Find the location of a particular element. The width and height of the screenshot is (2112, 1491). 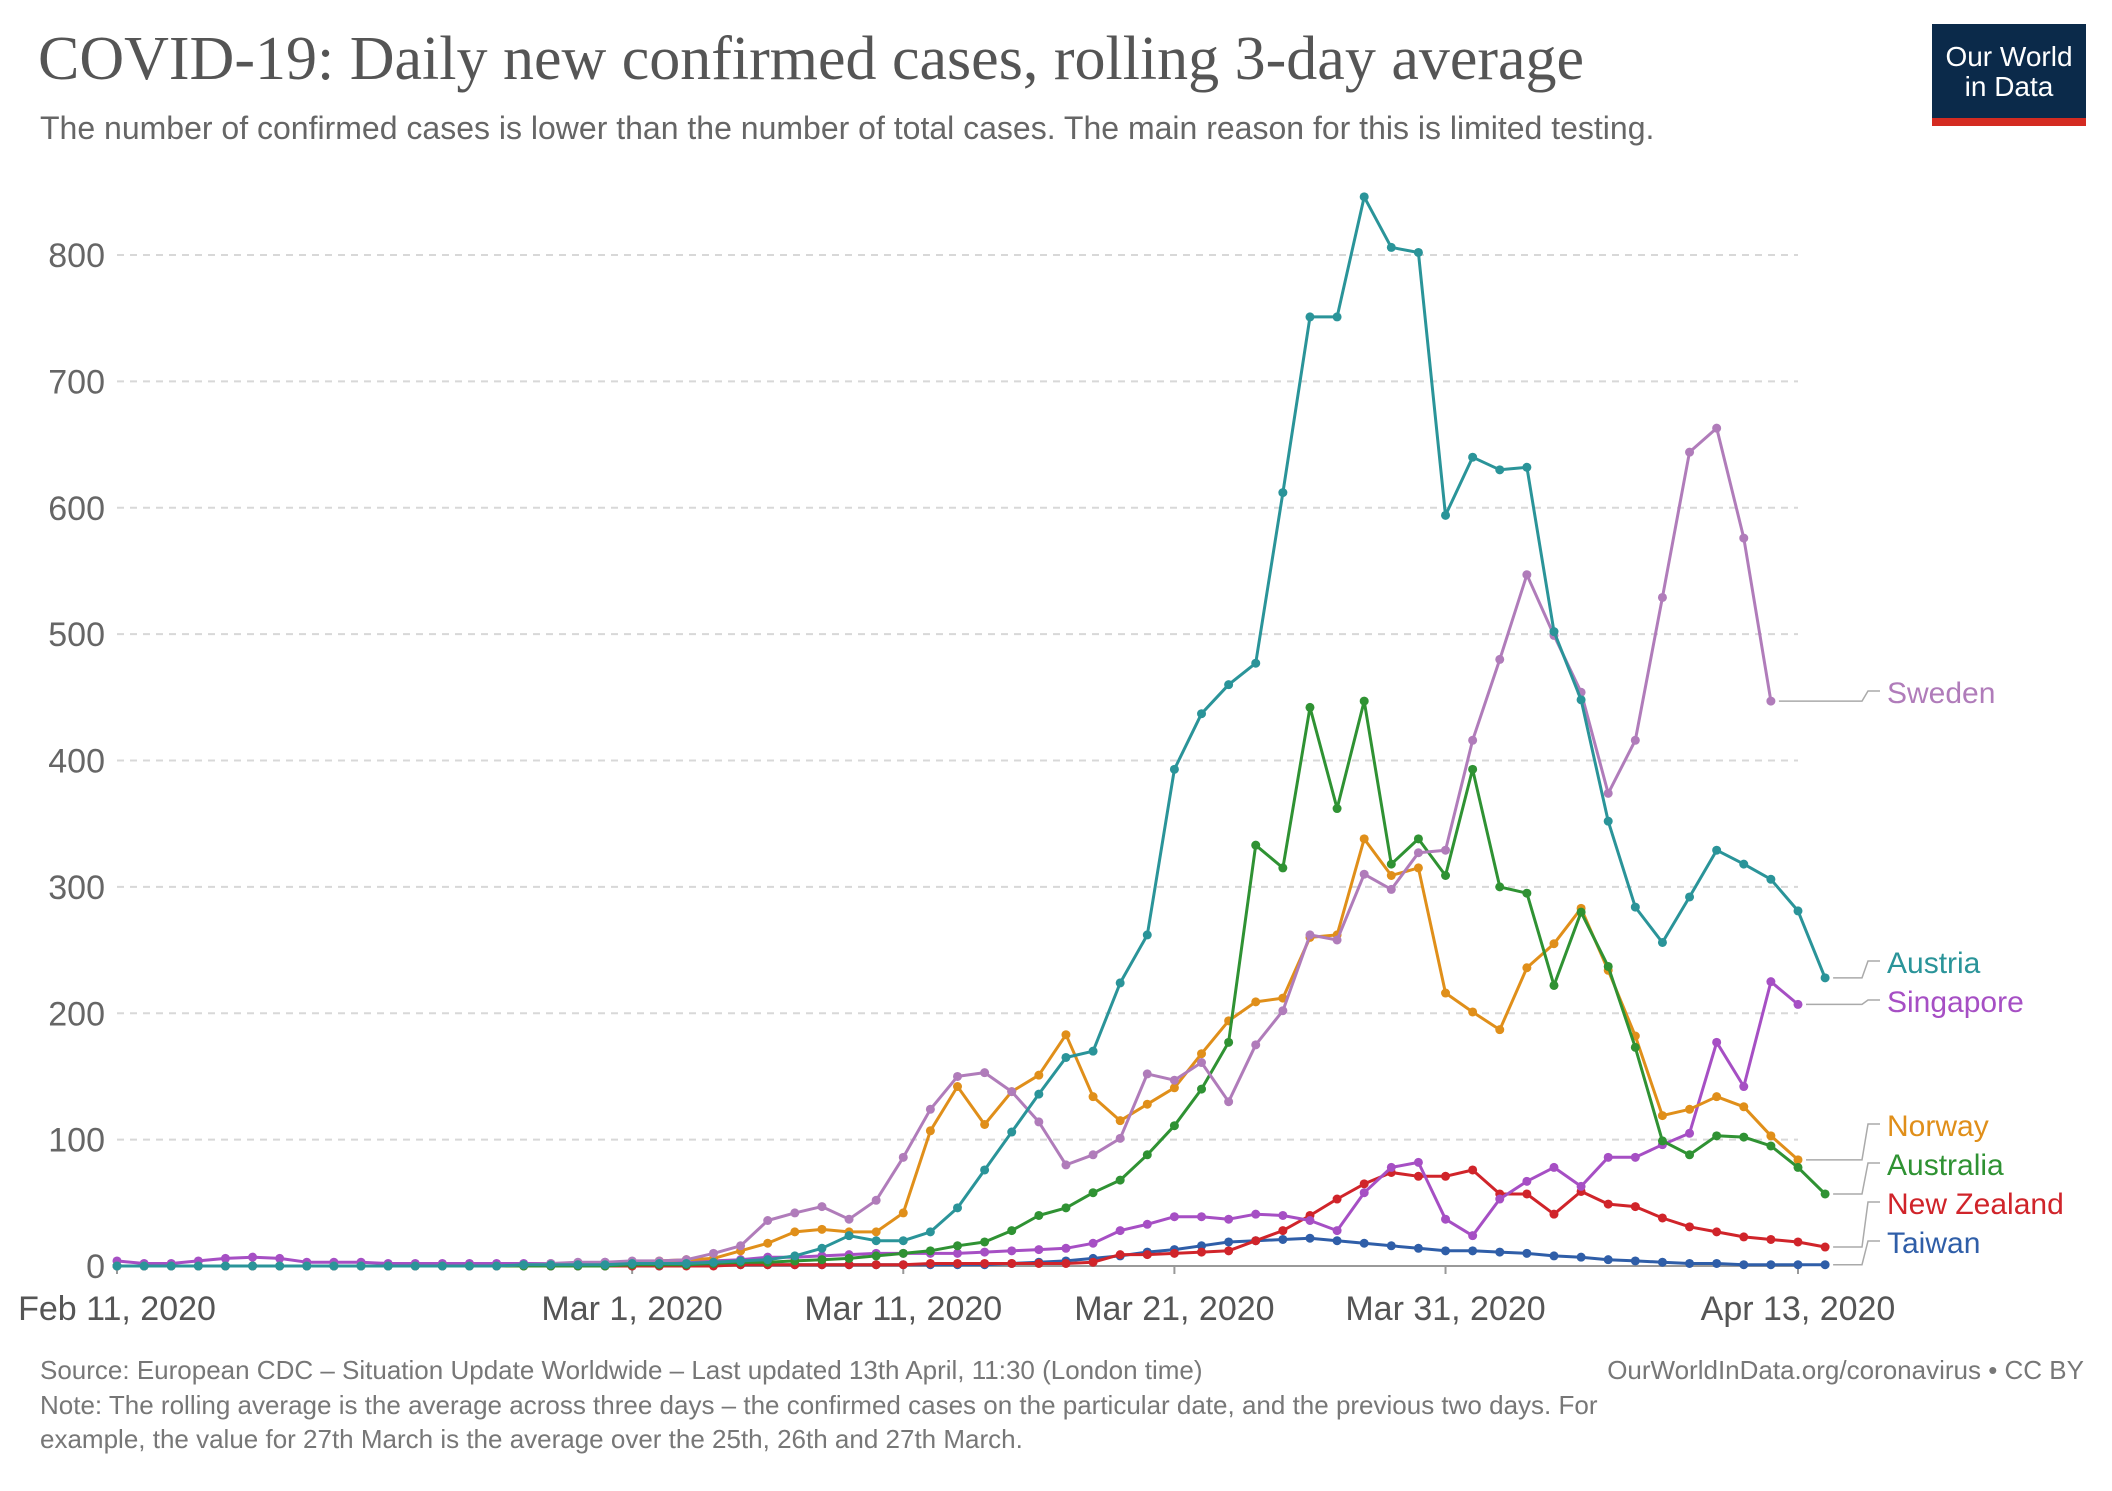

x-tick-label: Mar 11, 2020 is located at coordinates (903, 1309).